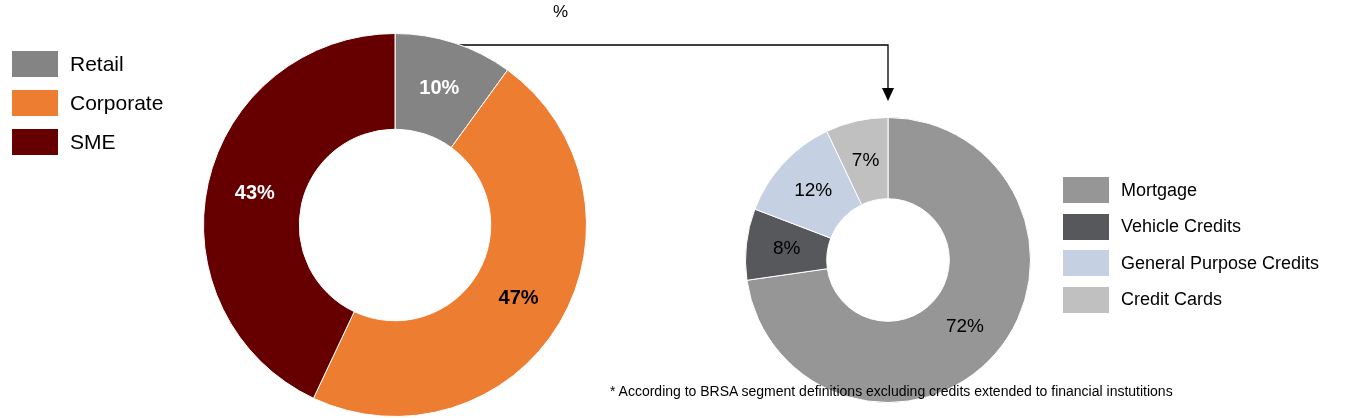 The image size is (1345, 418). Describe the element at coordinates (117, 102) in the screenshot. I see `legend-label: Corporate` at that location.